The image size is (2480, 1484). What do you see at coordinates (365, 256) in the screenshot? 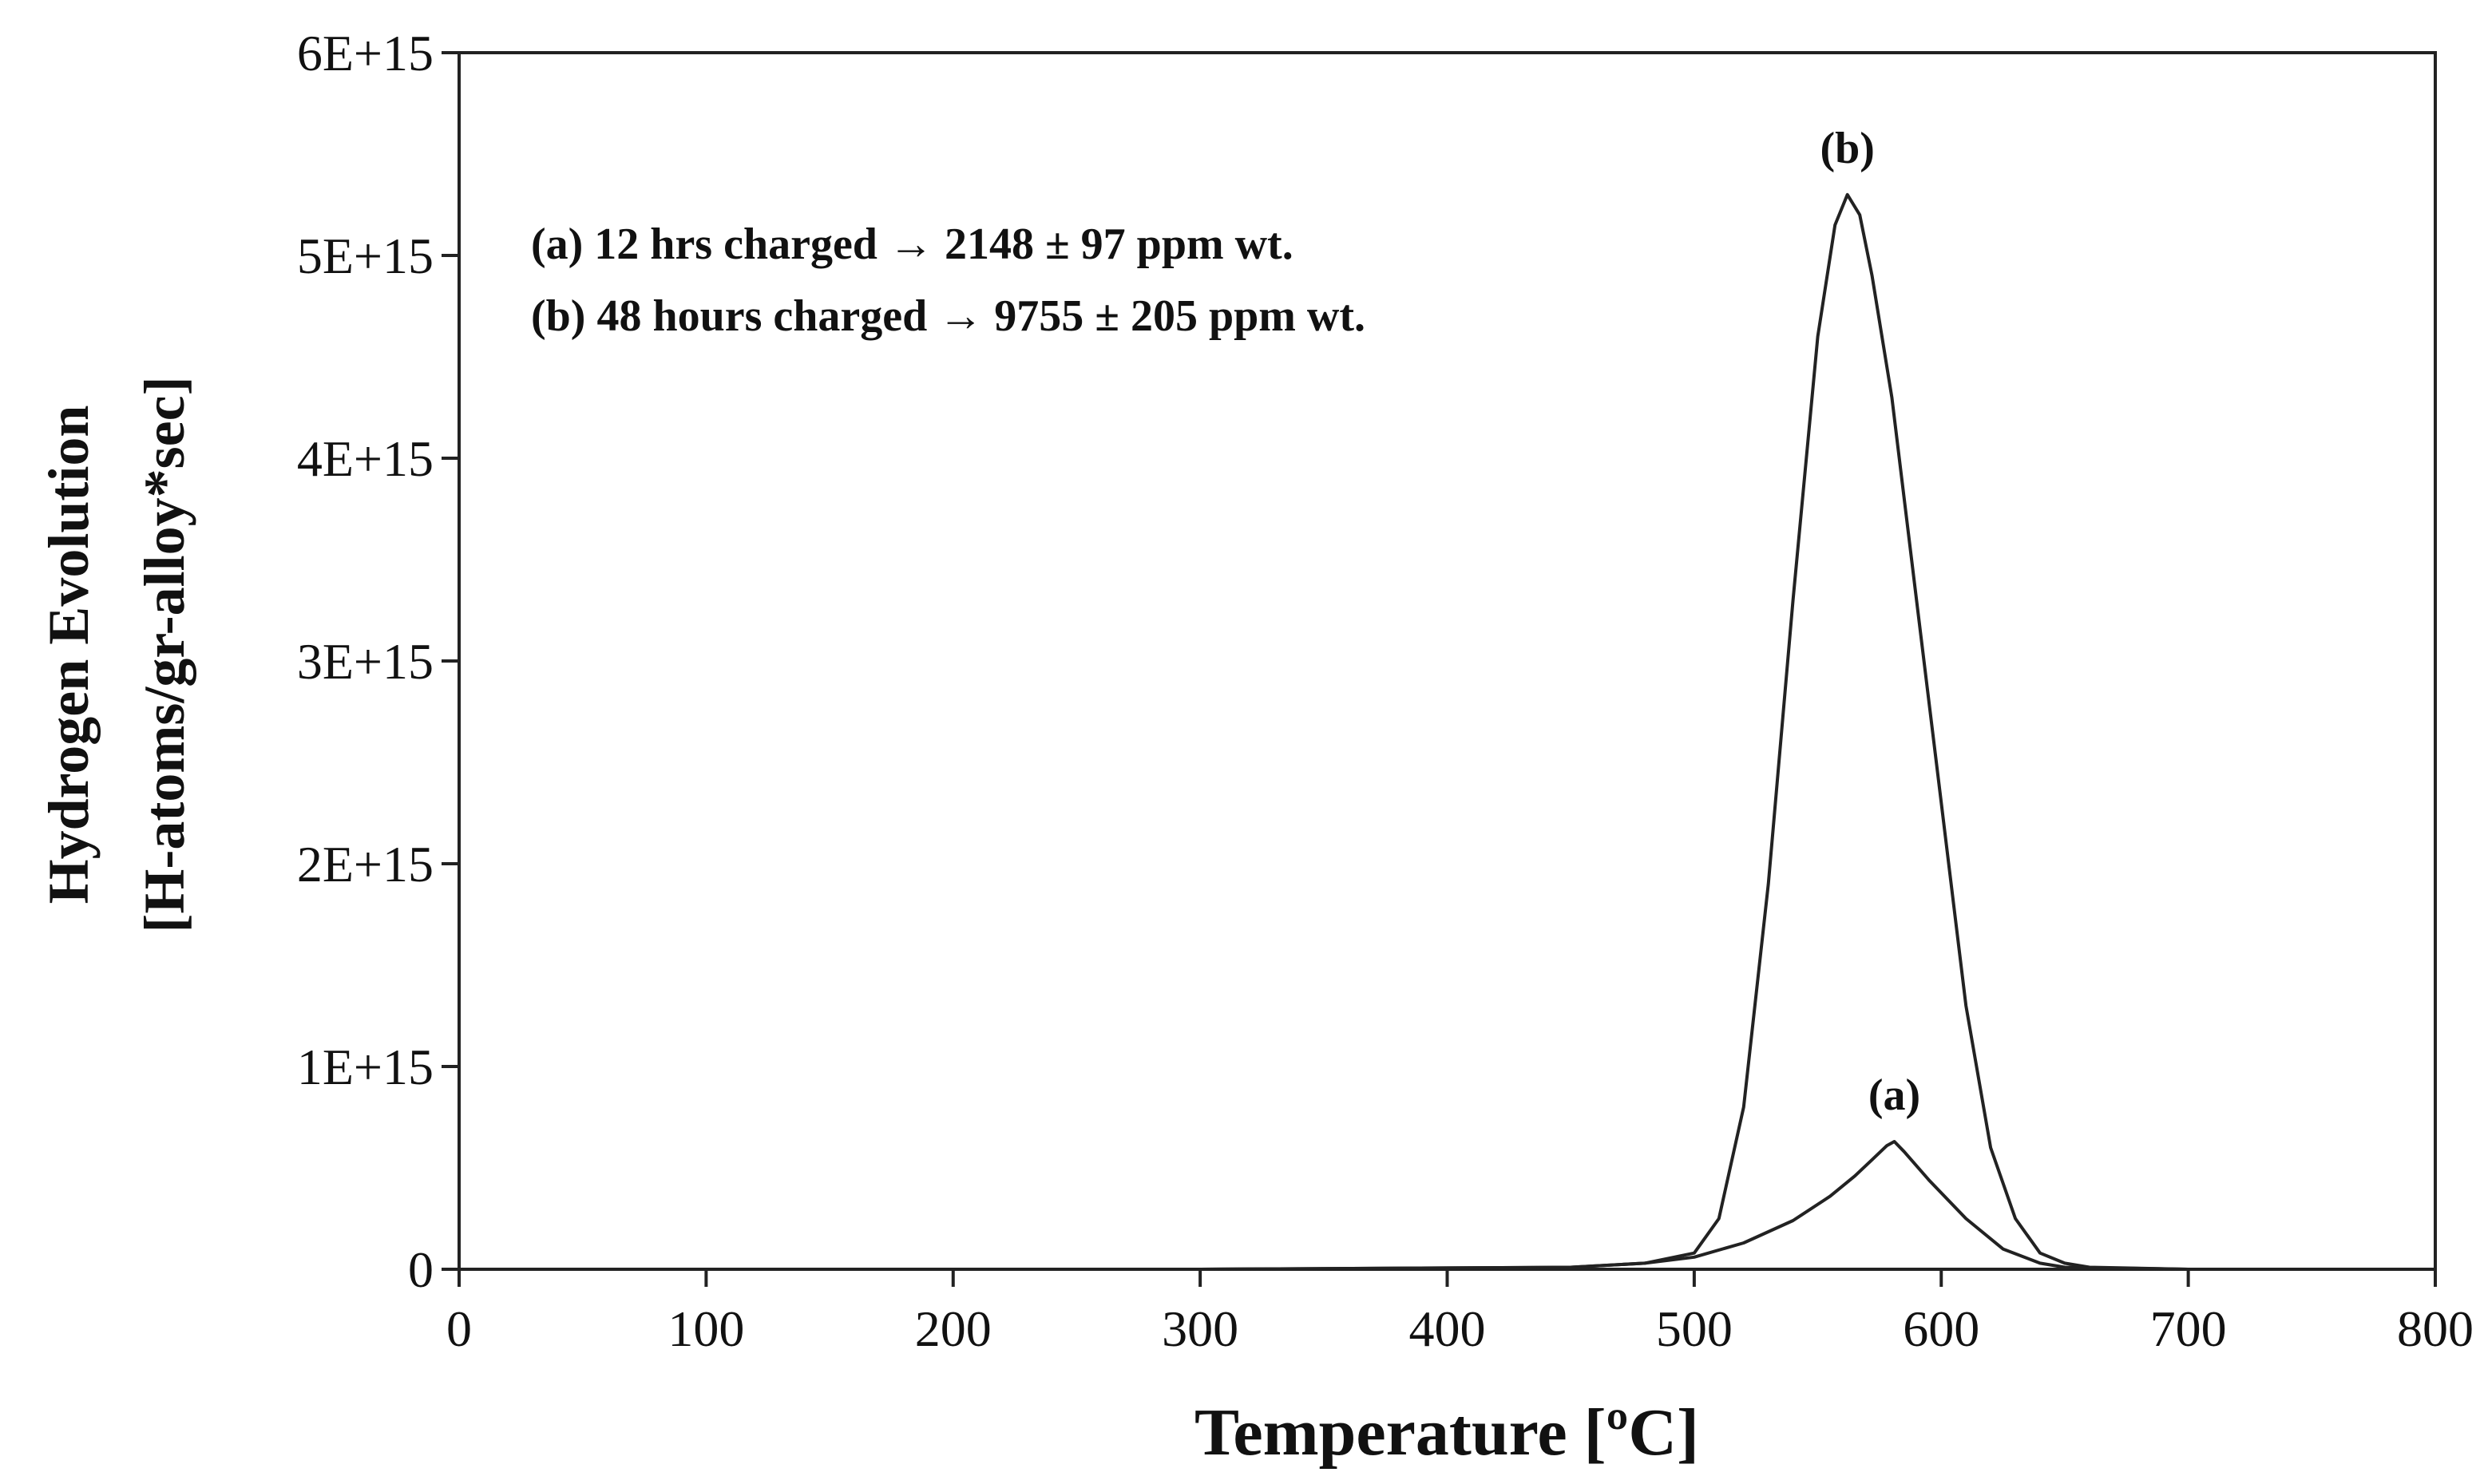
I see `y-tick-label: 5E+15` at bounding box center [365, 256].